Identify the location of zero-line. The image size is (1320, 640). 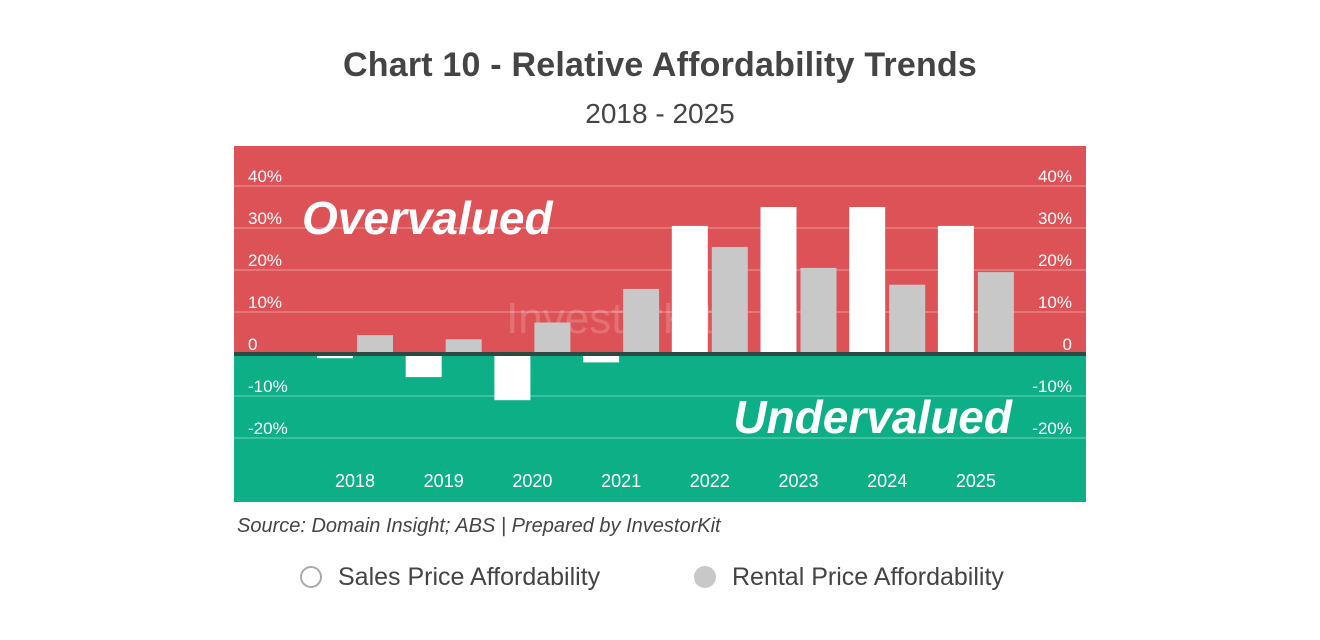
(660, 354).